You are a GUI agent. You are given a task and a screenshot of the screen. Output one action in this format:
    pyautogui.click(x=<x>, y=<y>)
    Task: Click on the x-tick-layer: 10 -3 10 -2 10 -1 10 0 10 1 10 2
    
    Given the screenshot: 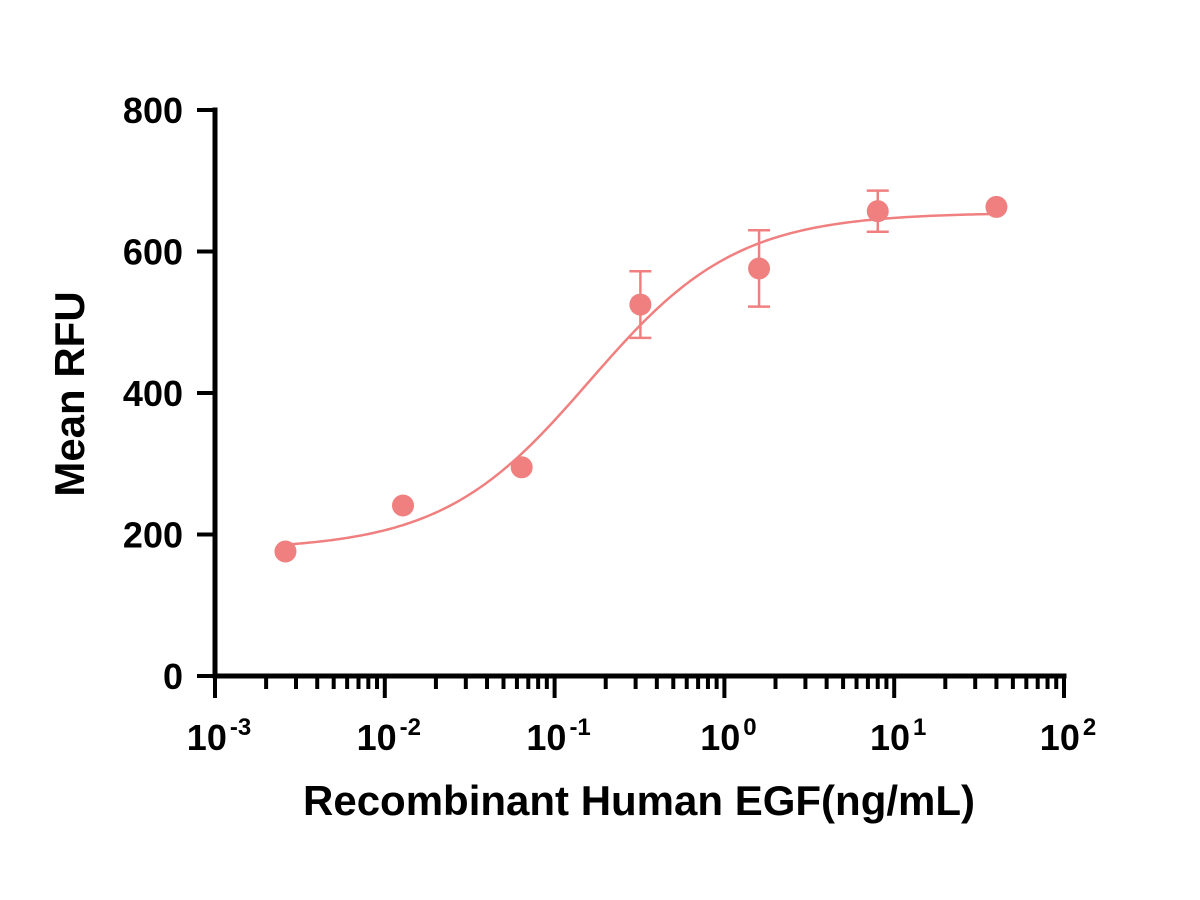 What is the action you would take?
    pyautogui.click(x=641, y=717)
    